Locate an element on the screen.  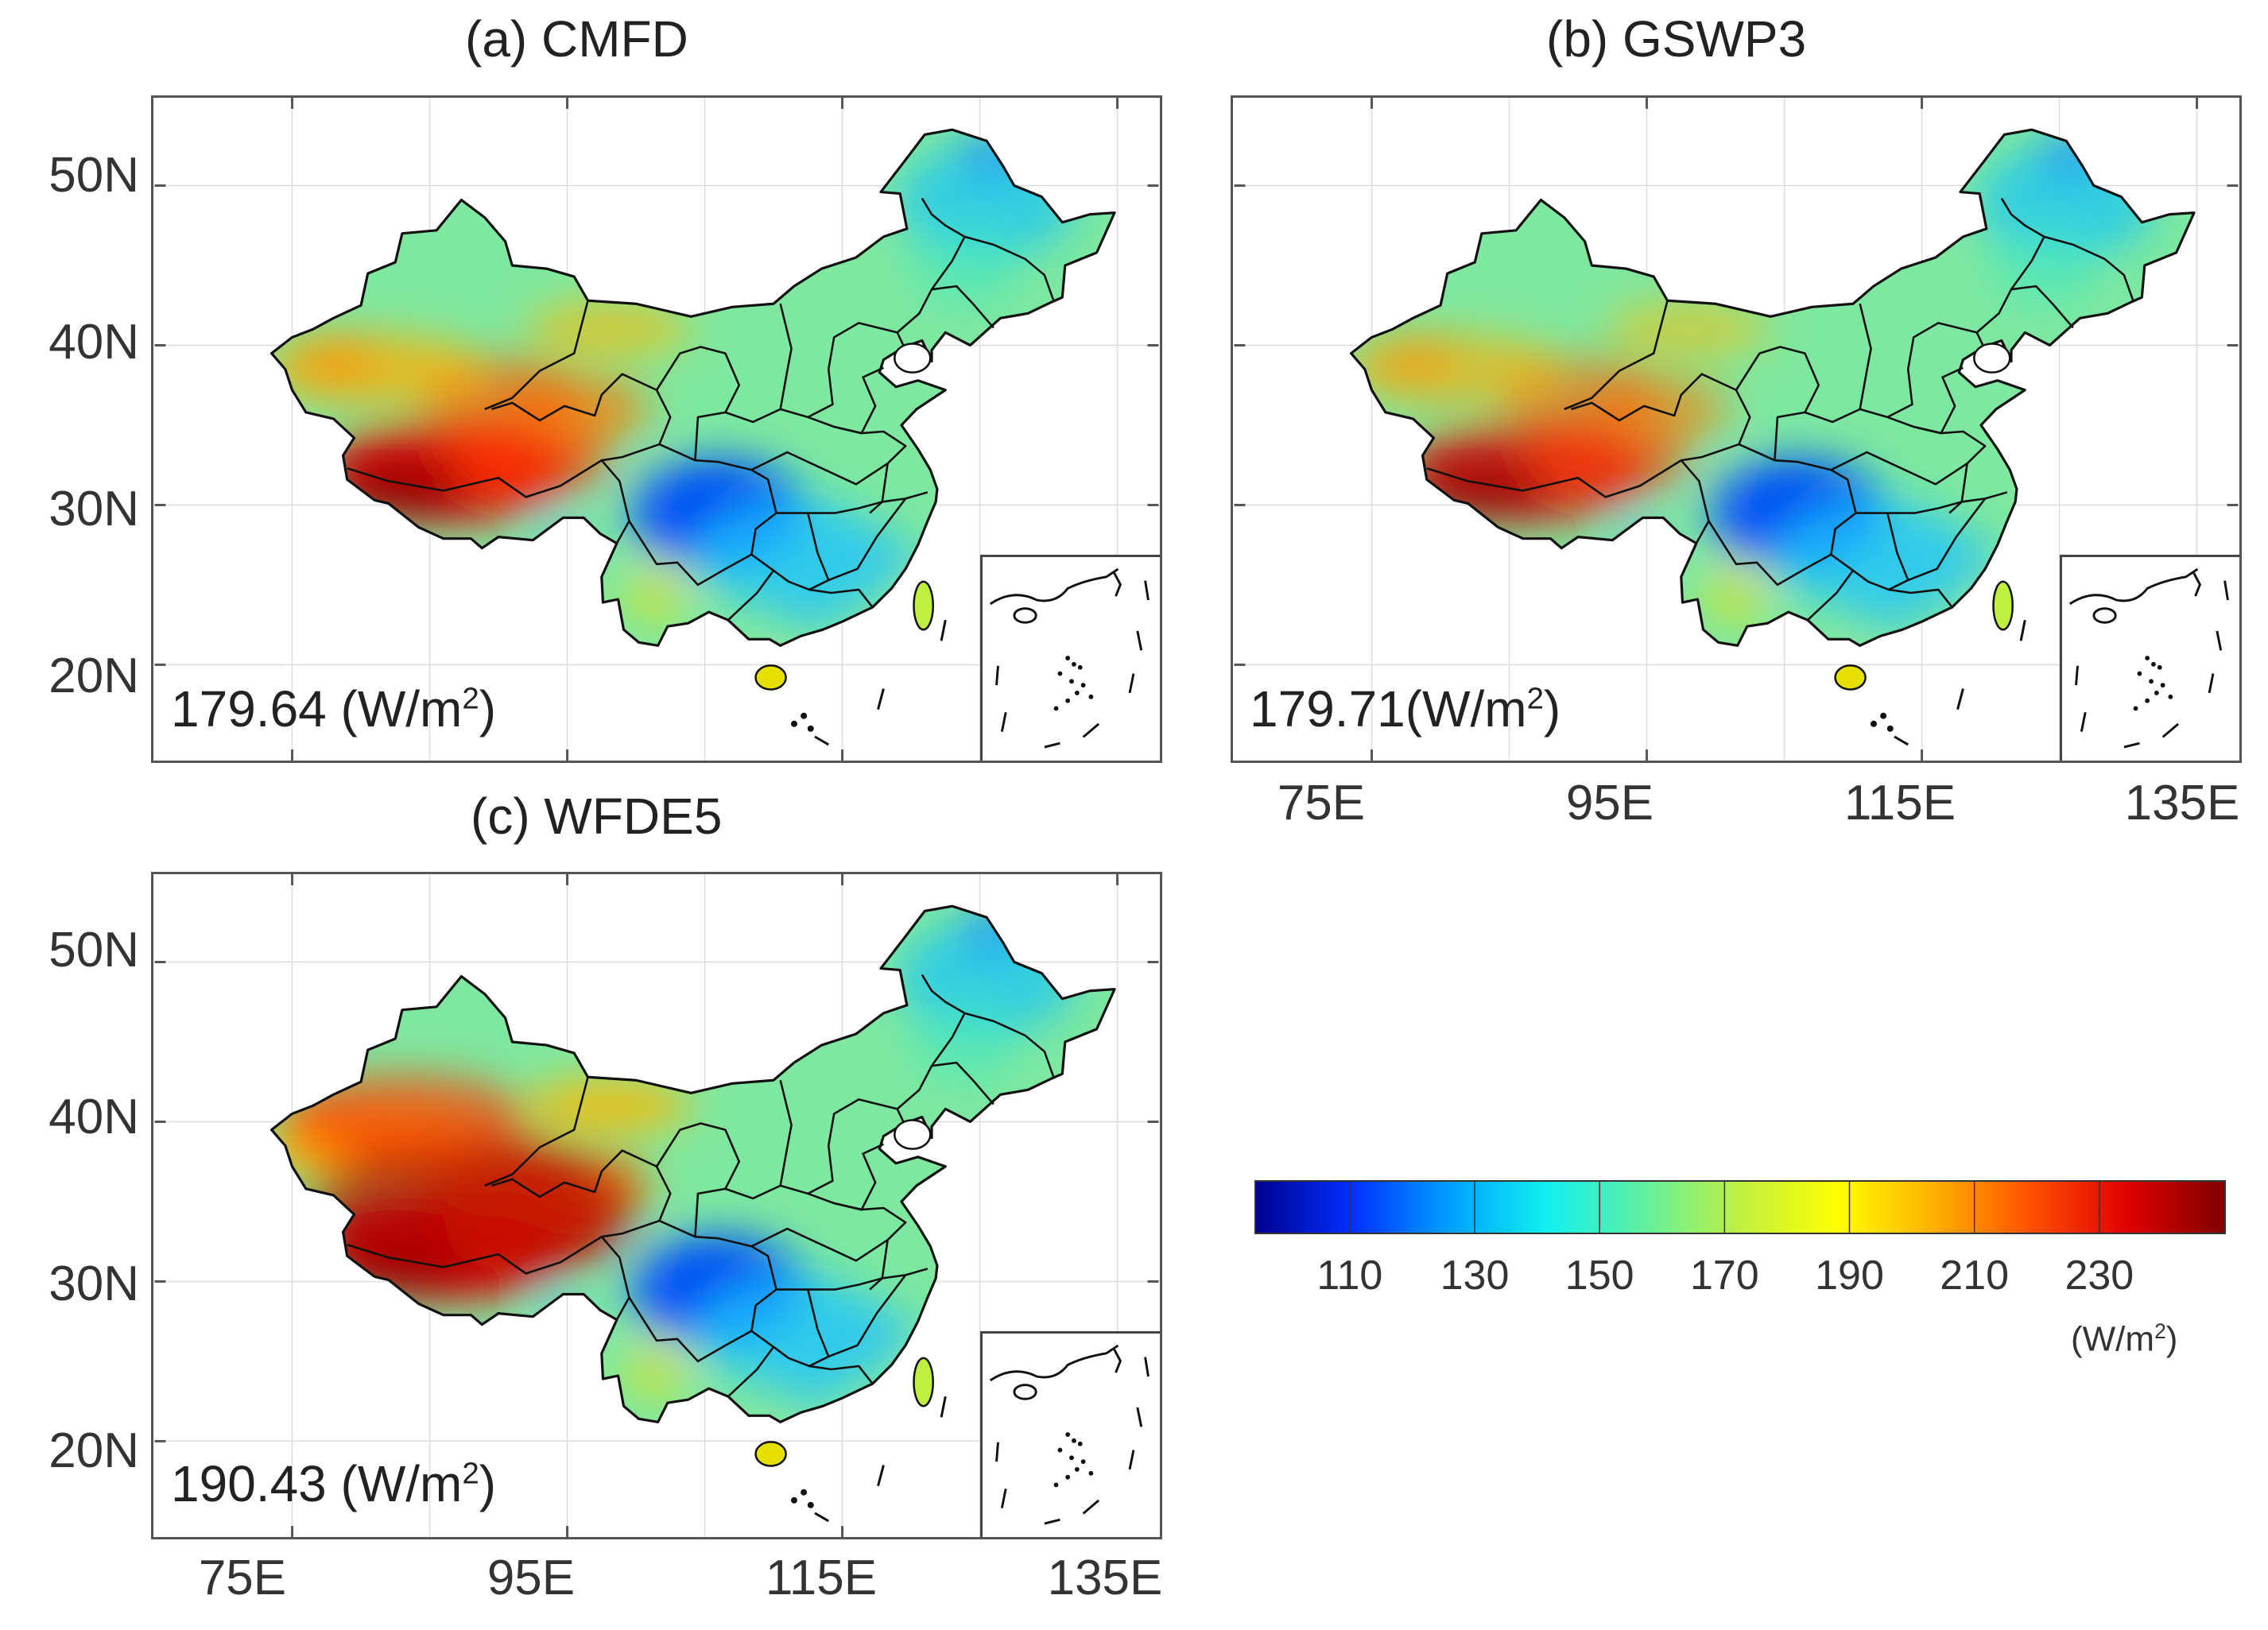
colorbar-tick-label-150: 150 is located at coordinates (1599, 1276).